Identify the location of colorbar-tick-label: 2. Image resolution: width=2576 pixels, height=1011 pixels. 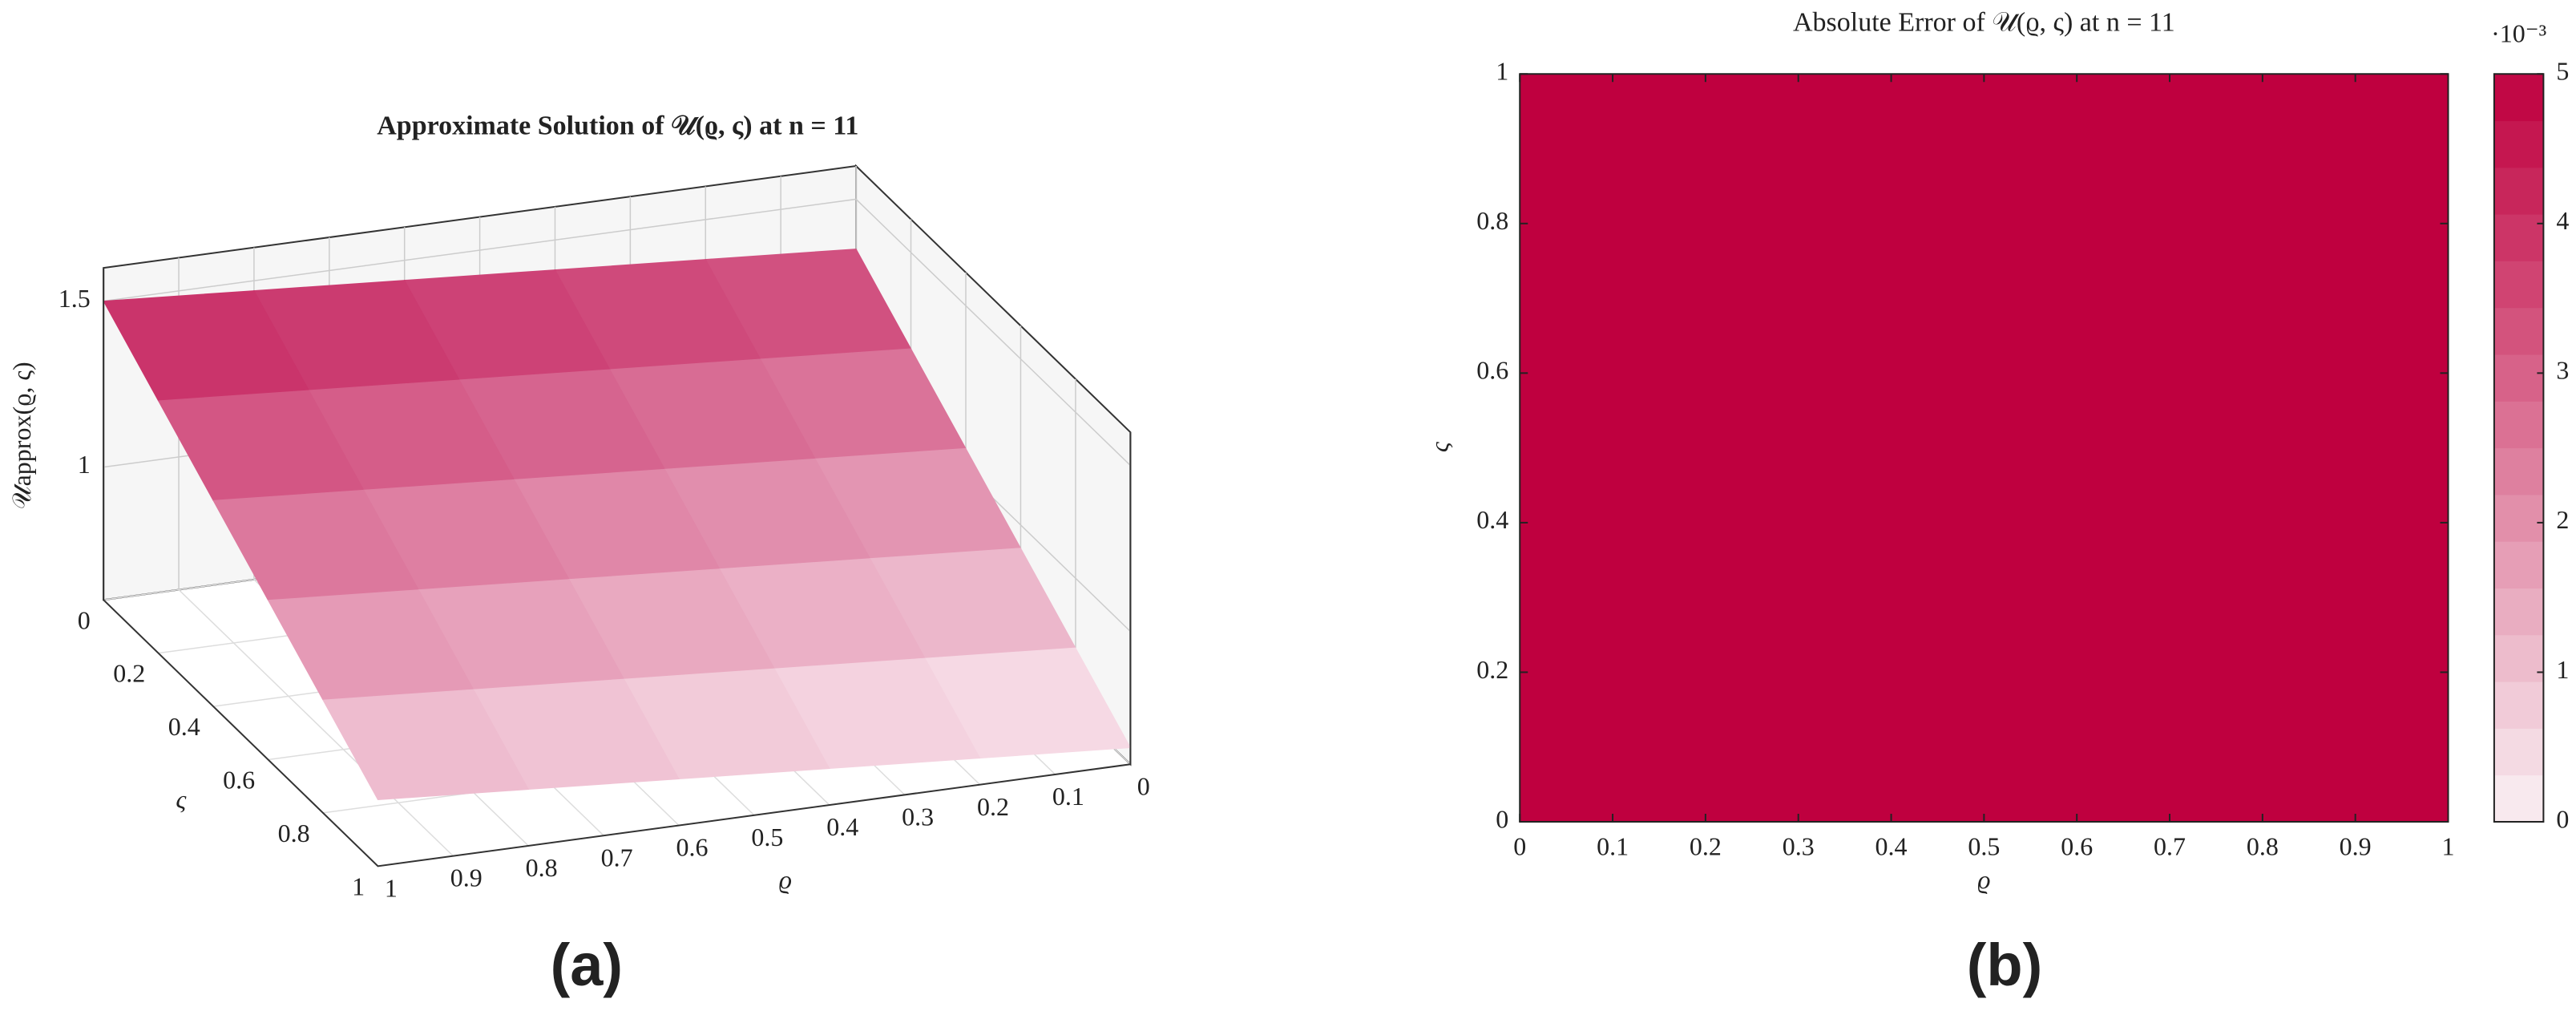
(2562, 519).